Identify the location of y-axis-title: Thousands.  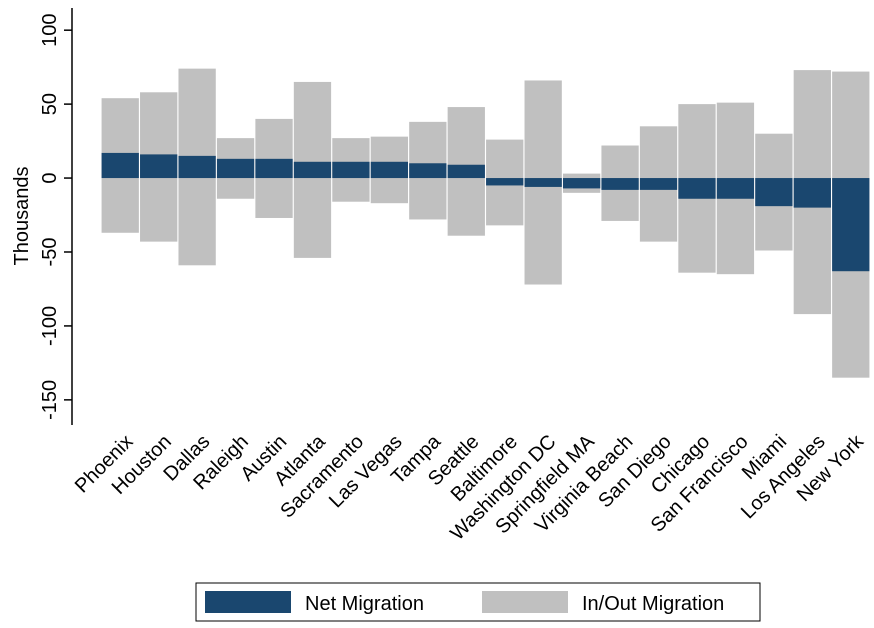
(22, 216).